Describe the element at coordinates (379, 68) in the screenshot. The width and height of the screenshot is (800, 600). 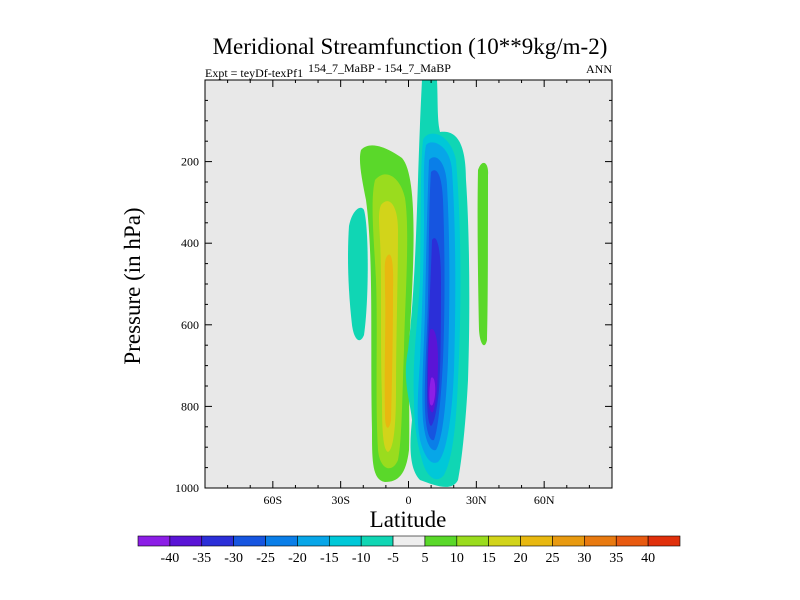
I see `experiment-subtitle: 154_7_MaBP - 154_7_MaBP` at that location.